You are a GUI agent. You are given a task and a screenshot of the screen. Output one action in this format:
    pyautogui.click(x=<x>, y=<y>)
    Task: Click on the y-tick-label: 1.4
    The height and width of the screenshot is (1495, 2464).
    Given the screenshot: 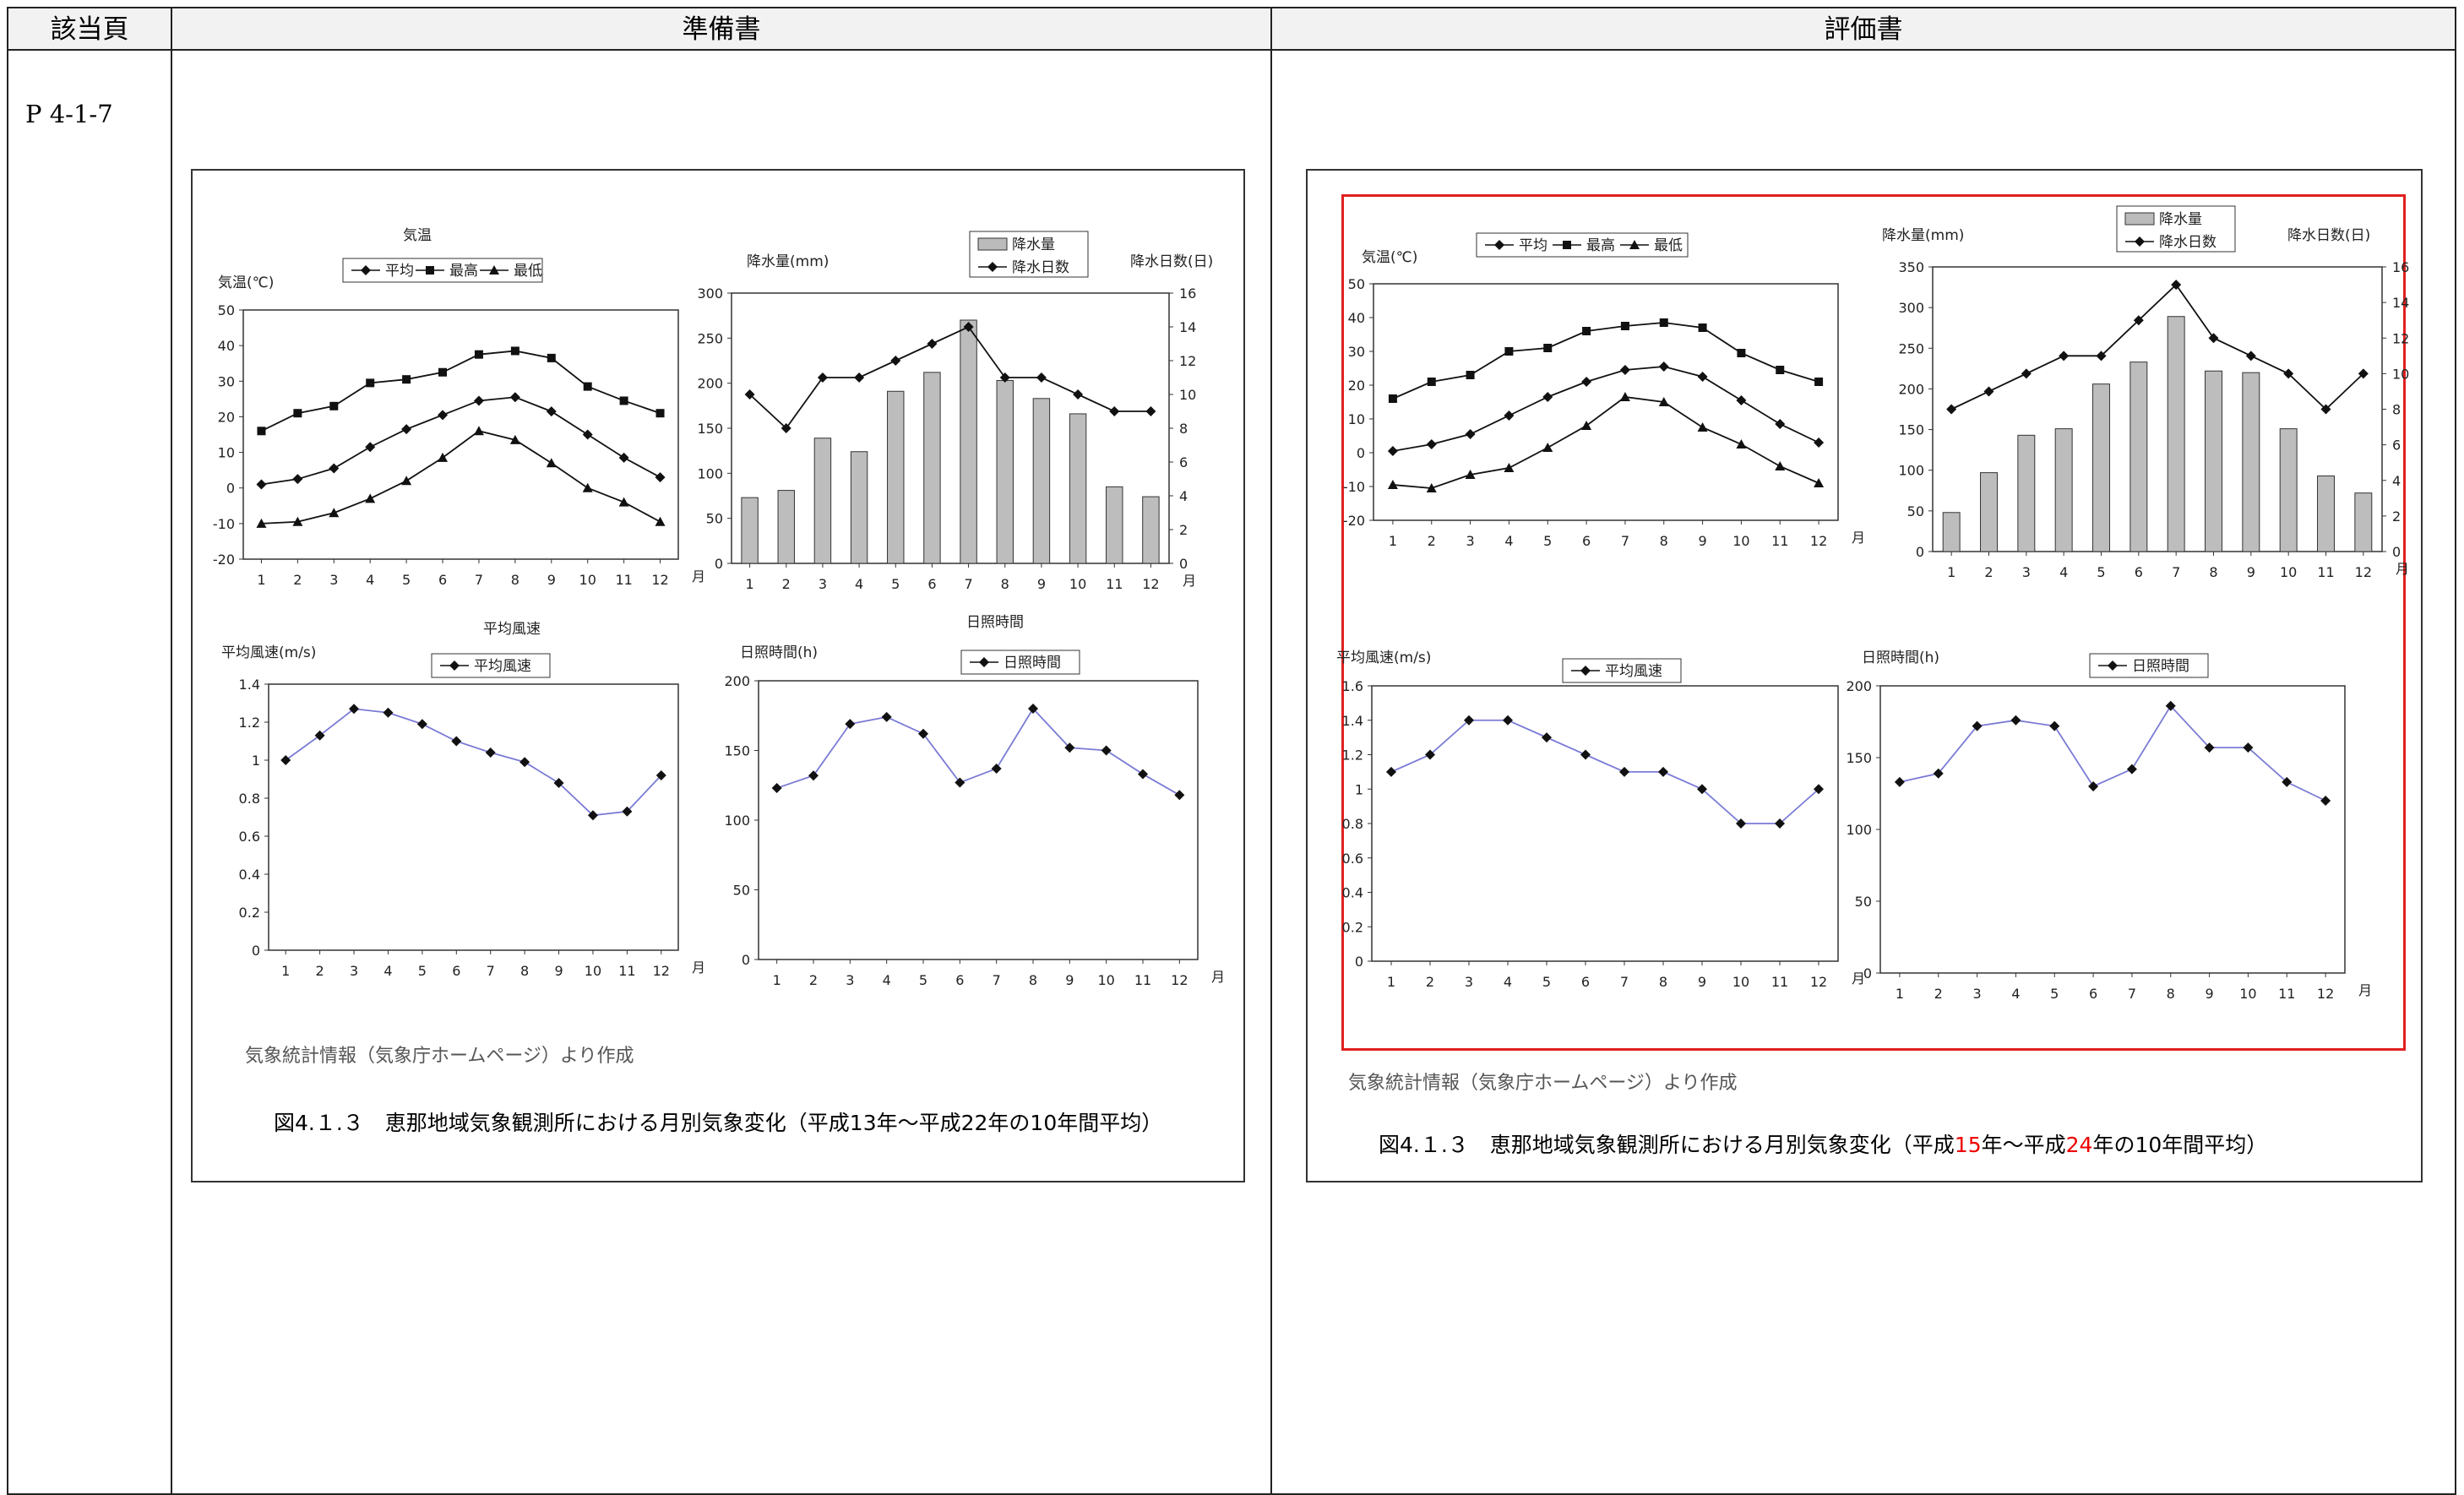 What is the action you would take?
    pyautogui.click(x=250, y=685)
    